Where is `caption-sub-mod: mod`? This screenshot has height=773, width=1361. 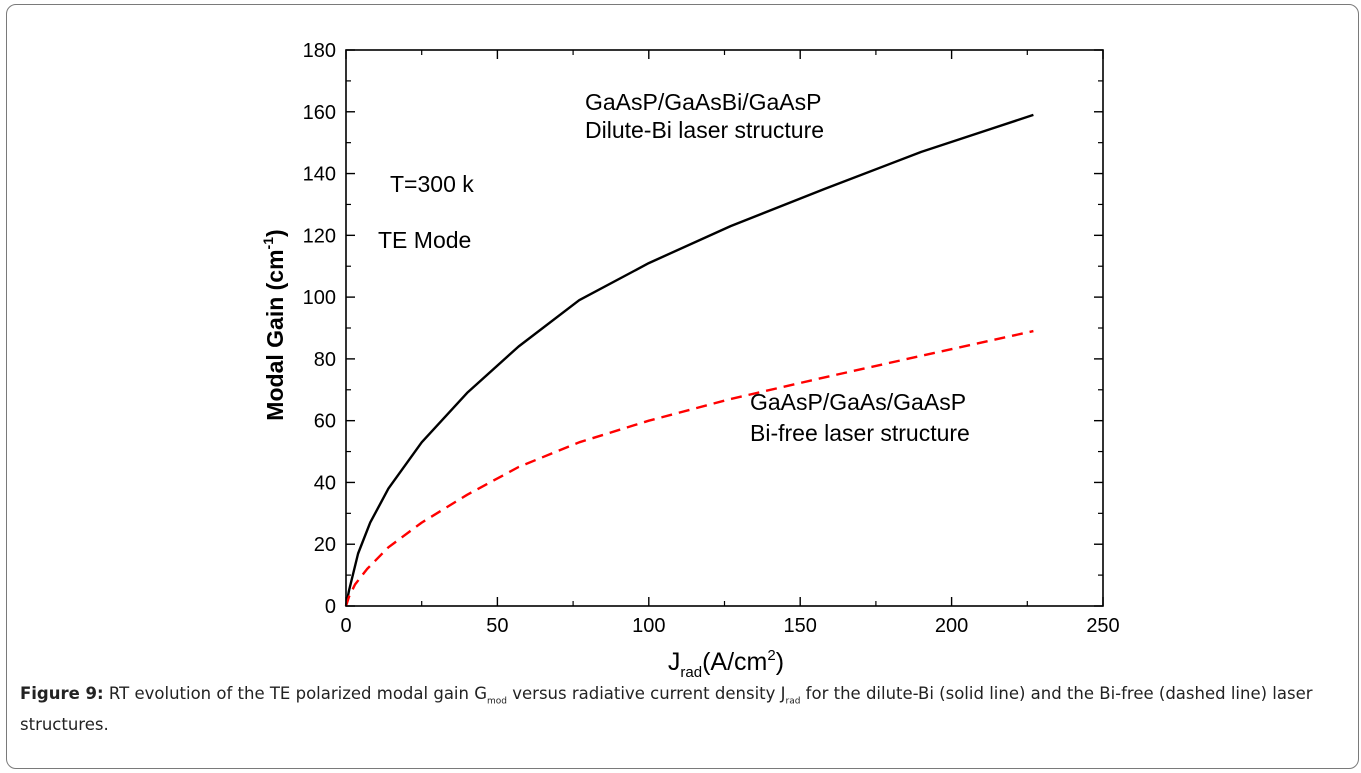
caption-sub-mod: mod is located at coordinates (497, 701).